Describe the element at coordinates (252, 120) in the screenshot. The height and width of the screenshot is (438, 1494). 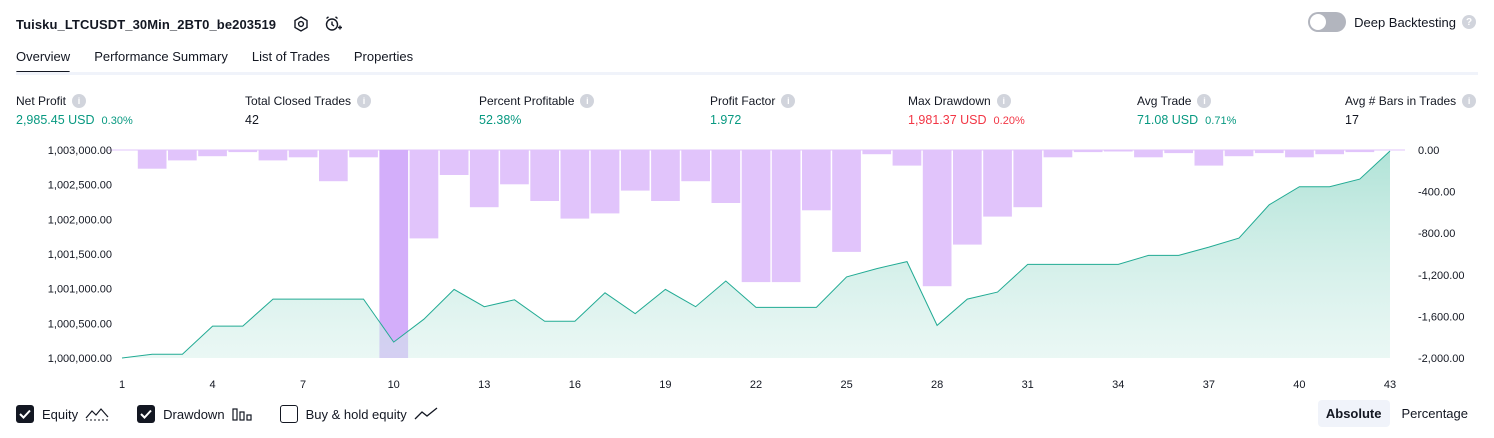
I see `stat-value: 42` at that location.